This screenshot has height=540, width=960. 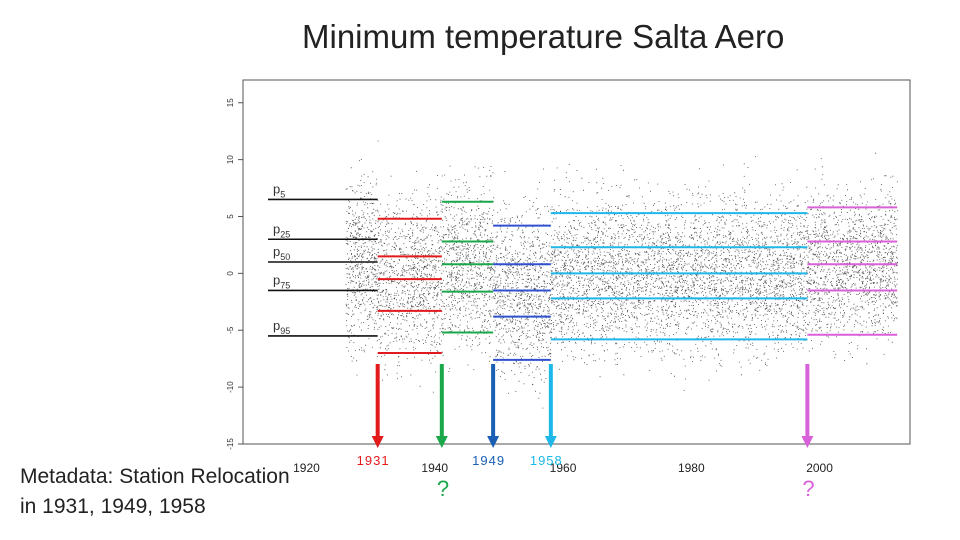 I want to click on event-year-label: 1958, so click(x=546, y=460).